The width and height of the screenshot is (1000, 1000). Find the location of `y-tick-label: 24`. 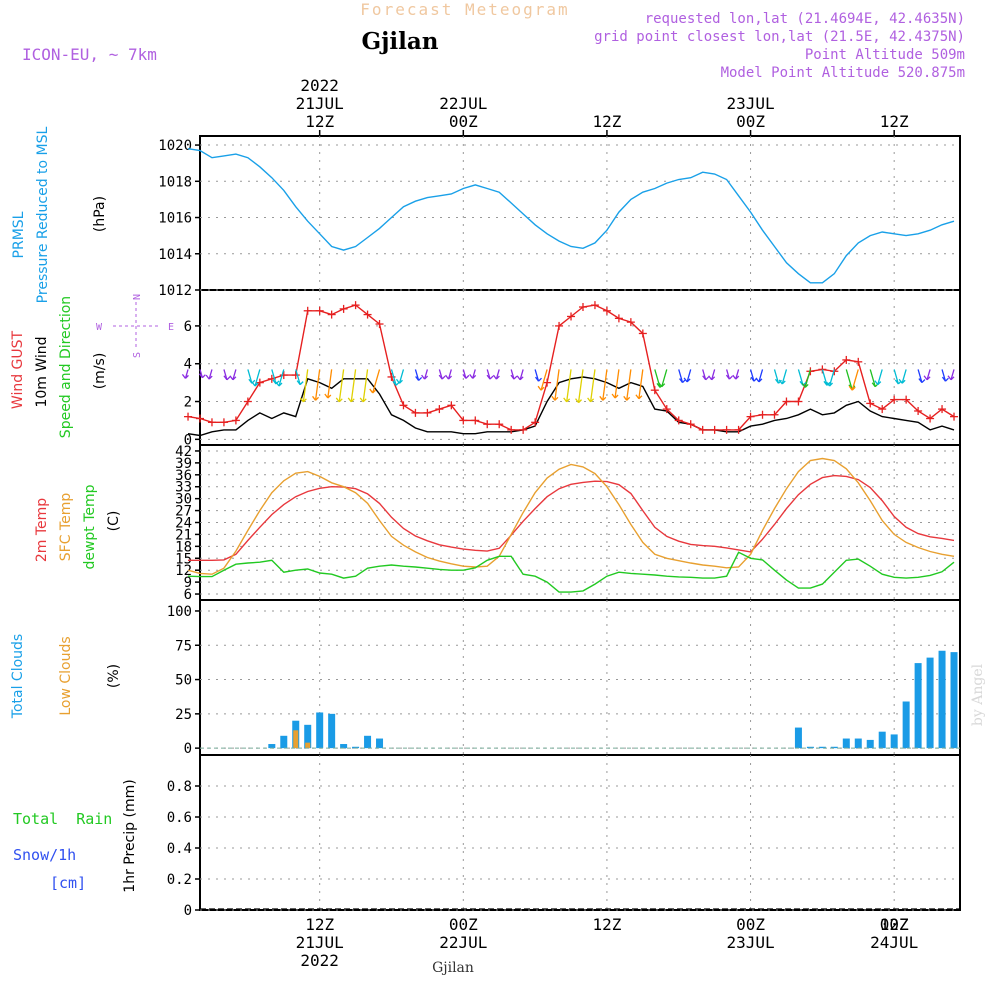

y-tick-label: 24 is located at coordinates (183, 524).